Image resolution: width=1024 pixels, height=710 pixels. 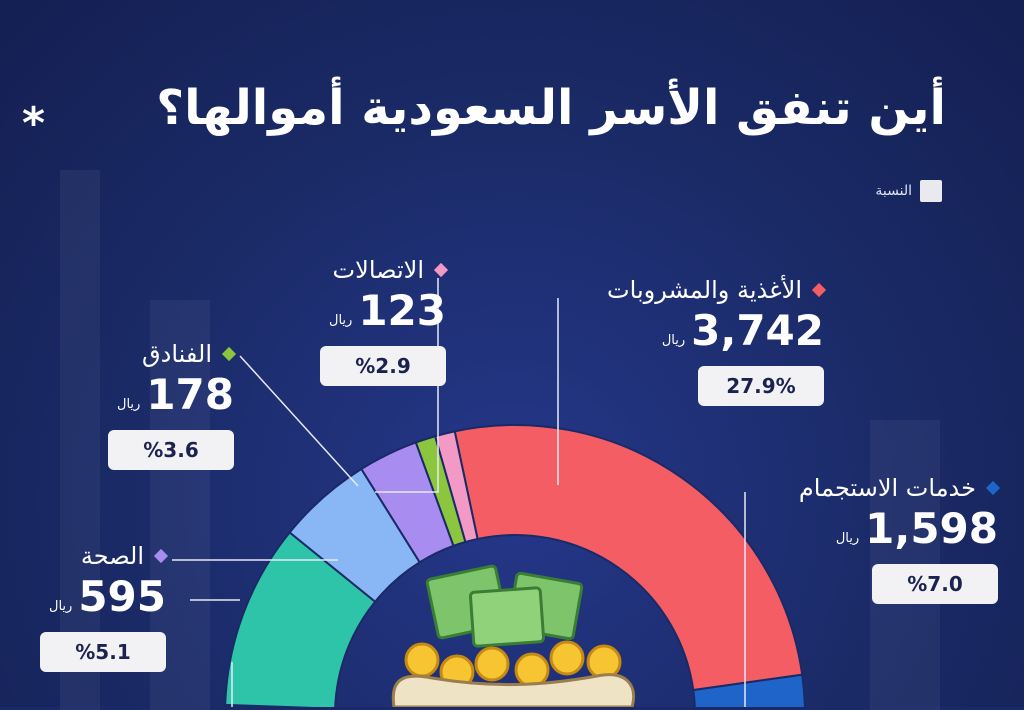 I want to click on sack-icon, so click(x=513, y=690).